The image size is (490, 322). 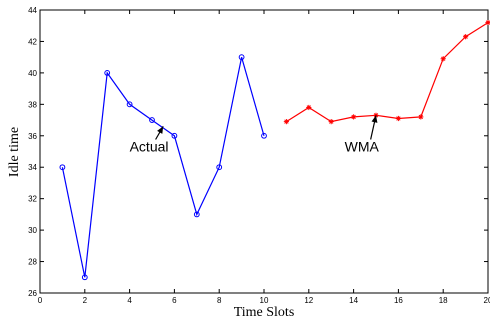 I want to click on y-tick-label: 36, so click(x=32, y=136).